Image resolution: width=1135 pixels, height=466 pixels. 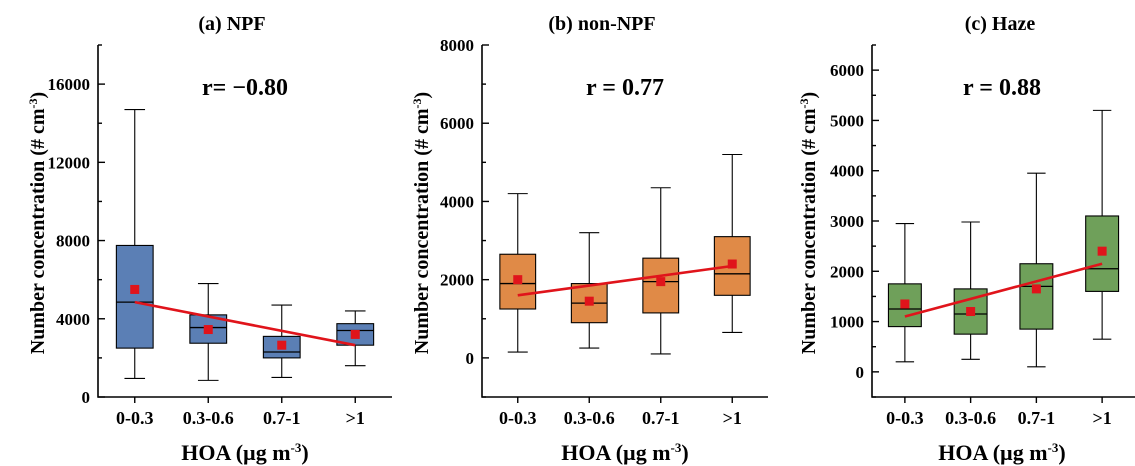 What do you see at coordinates (69, 162) in the screenshot?
I see `y-tick-label: 12000` at bounding box center [69, 162].